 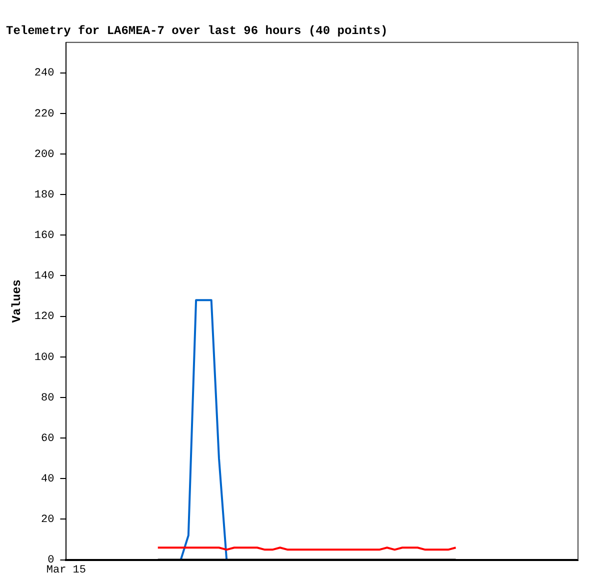 What do you see at coordinates (44, 236) in the screenshot?
I see `y-tick-label: 160` at bounding box center [44, 236].